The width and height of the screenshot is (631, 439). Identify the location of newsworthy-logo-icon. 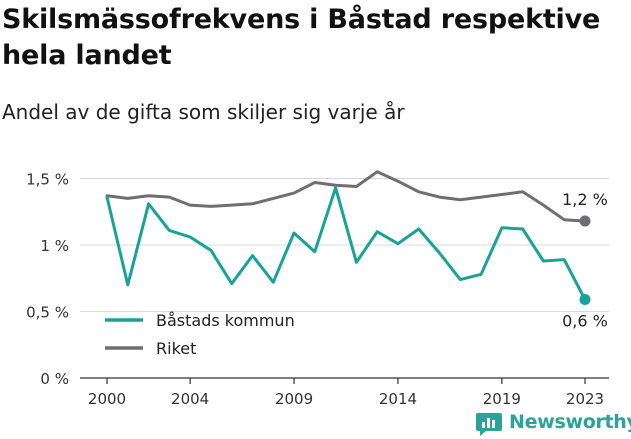
(489, 424).